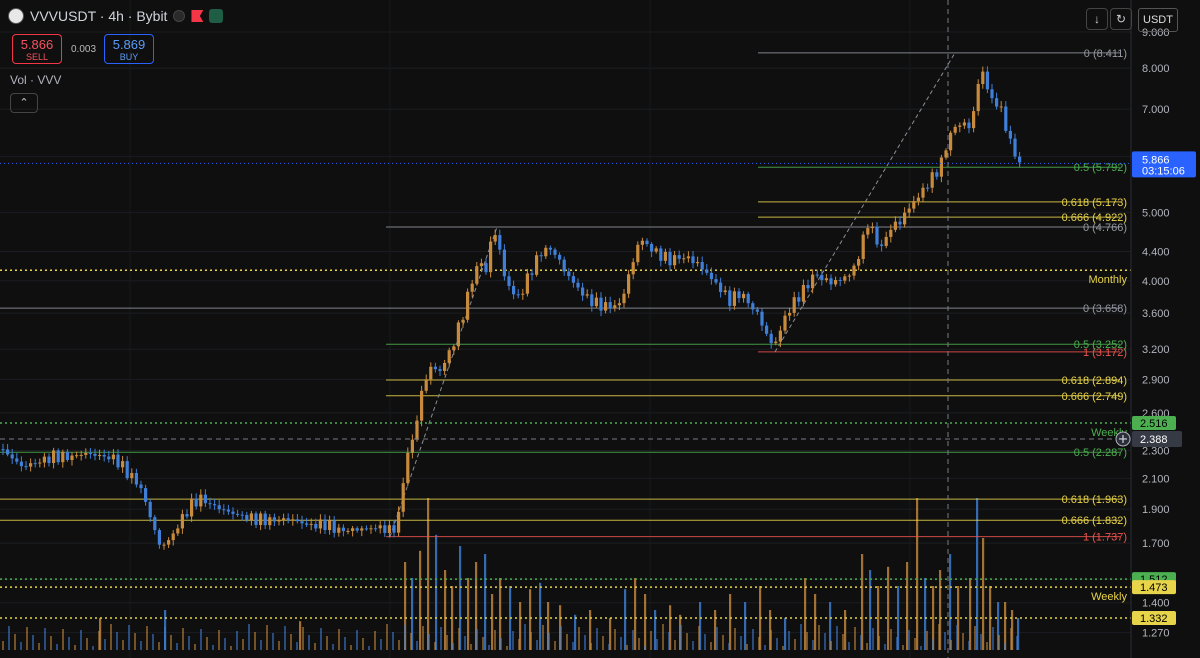 The image size is (1200, 658). What do you see at coordinates (1105, 54) in the screenshot?
I see `fib-level-label: 0 (8.411)` at bounding box center [1105, 54].